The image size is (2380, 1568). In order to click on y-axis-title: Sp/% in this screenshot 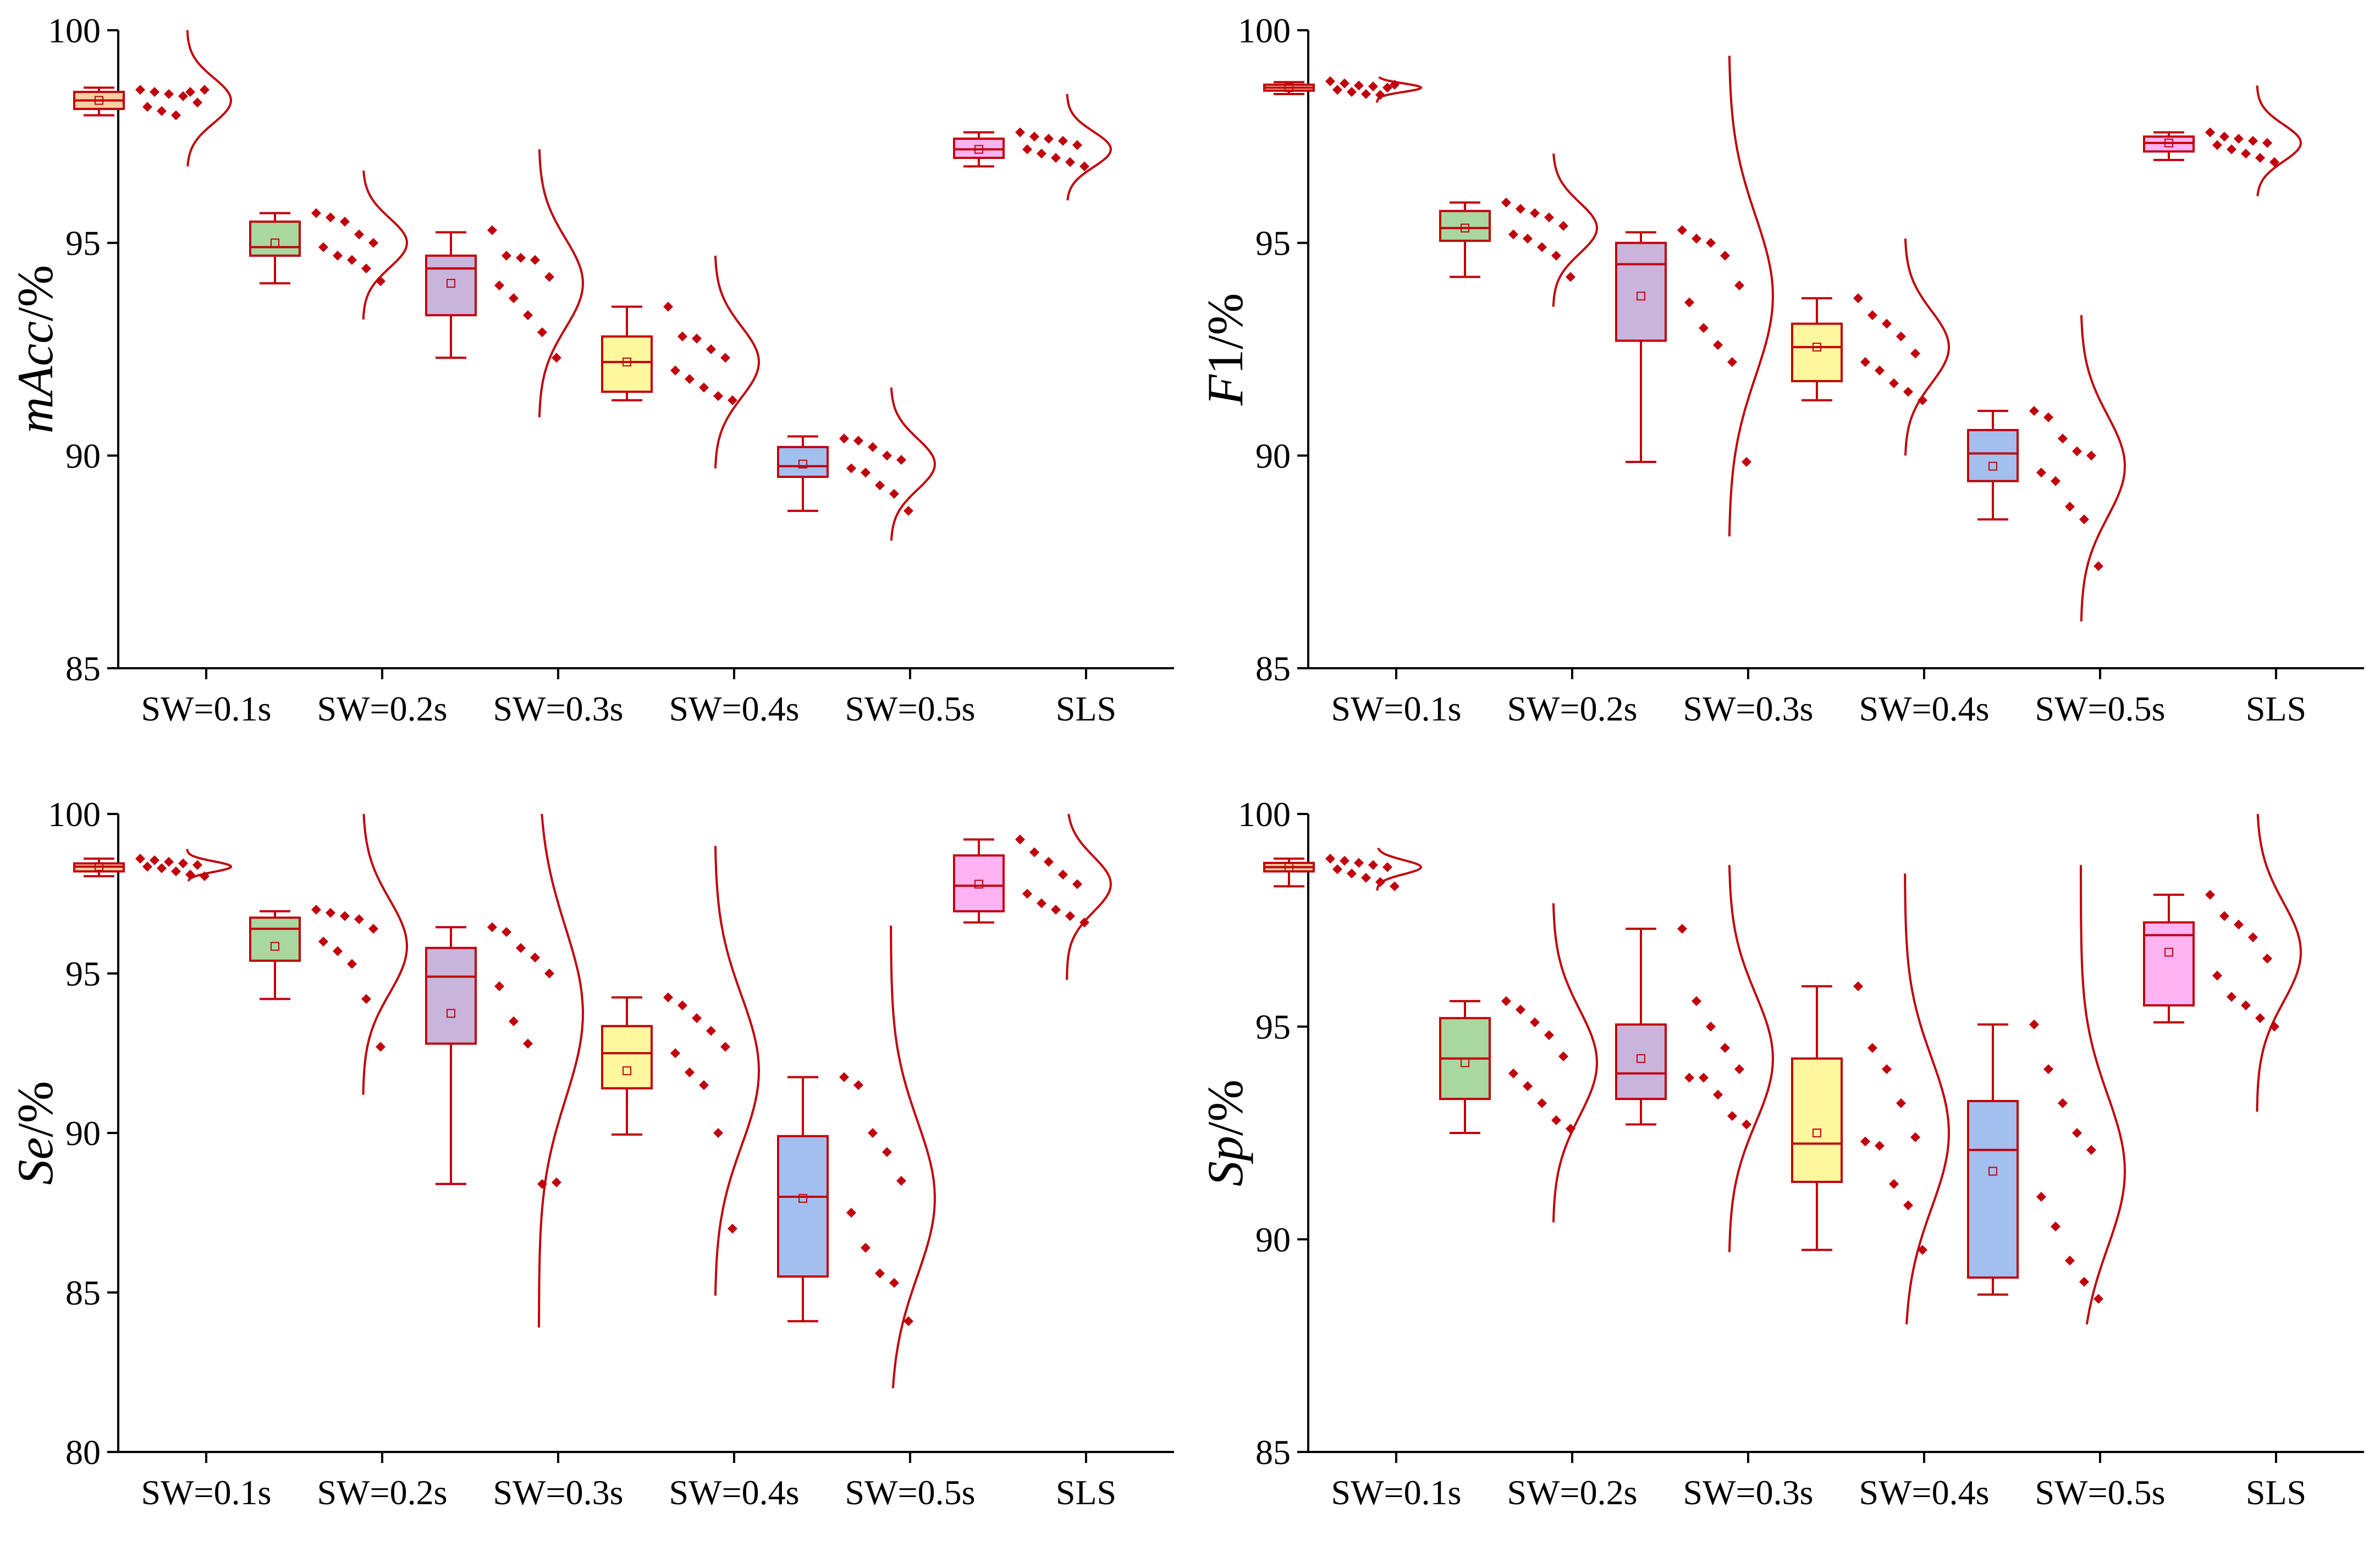, I will do `click(1225, 1133)`.